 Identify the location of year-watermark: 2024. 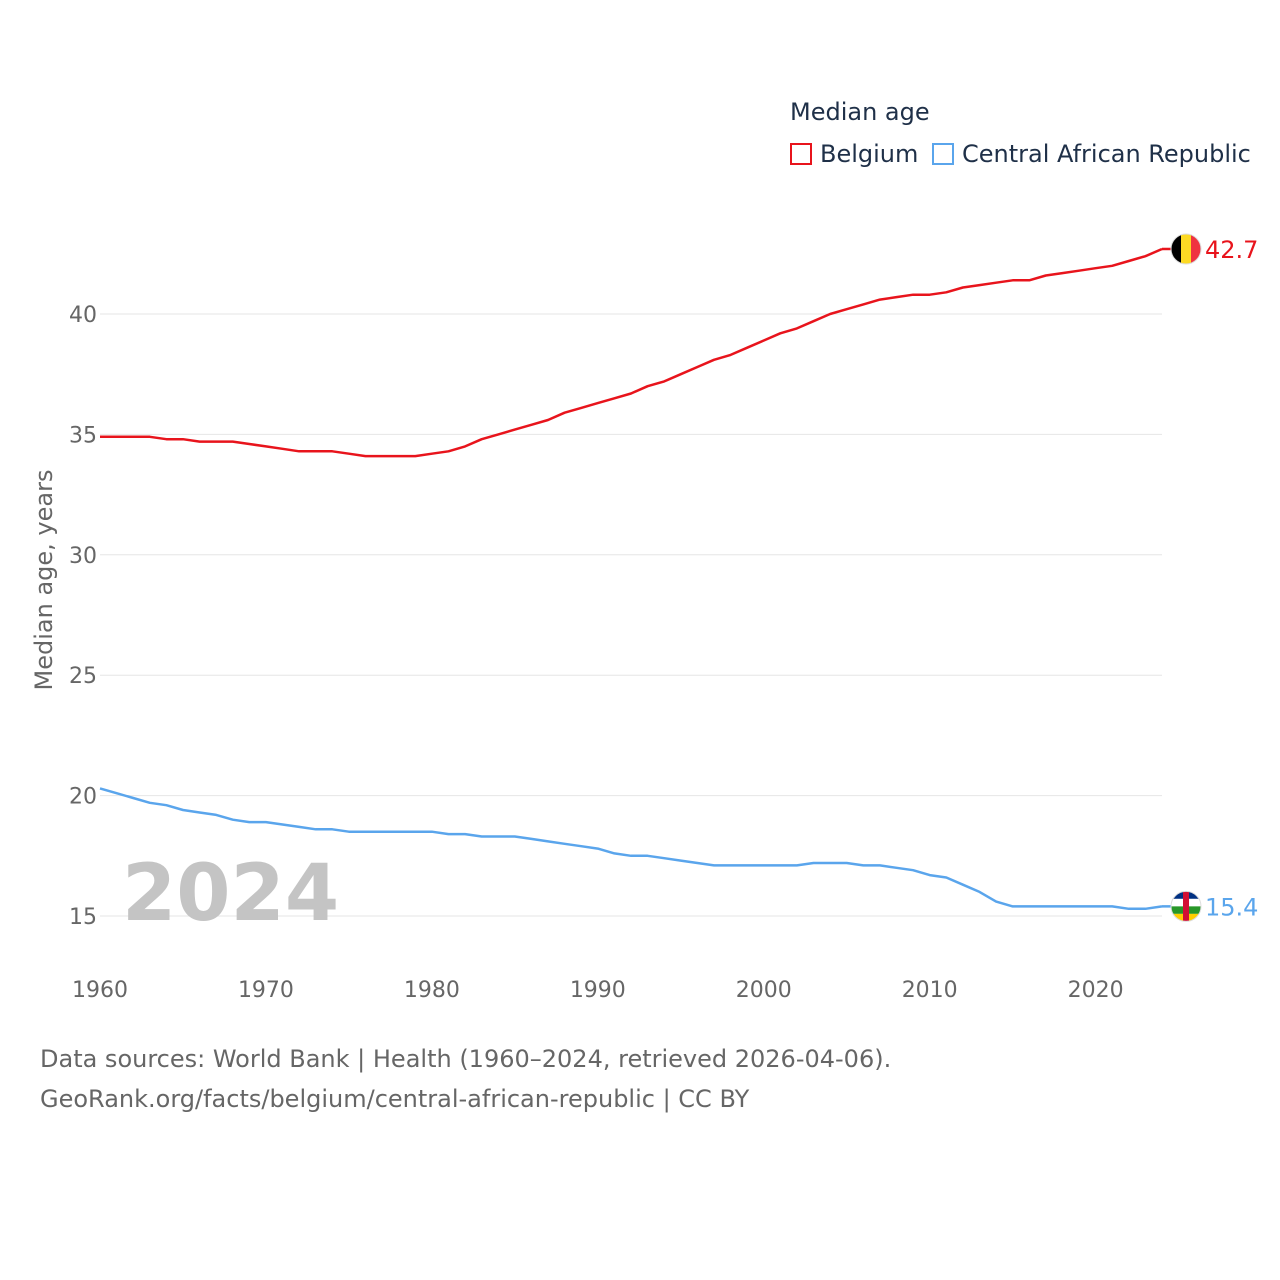
(230, 894).